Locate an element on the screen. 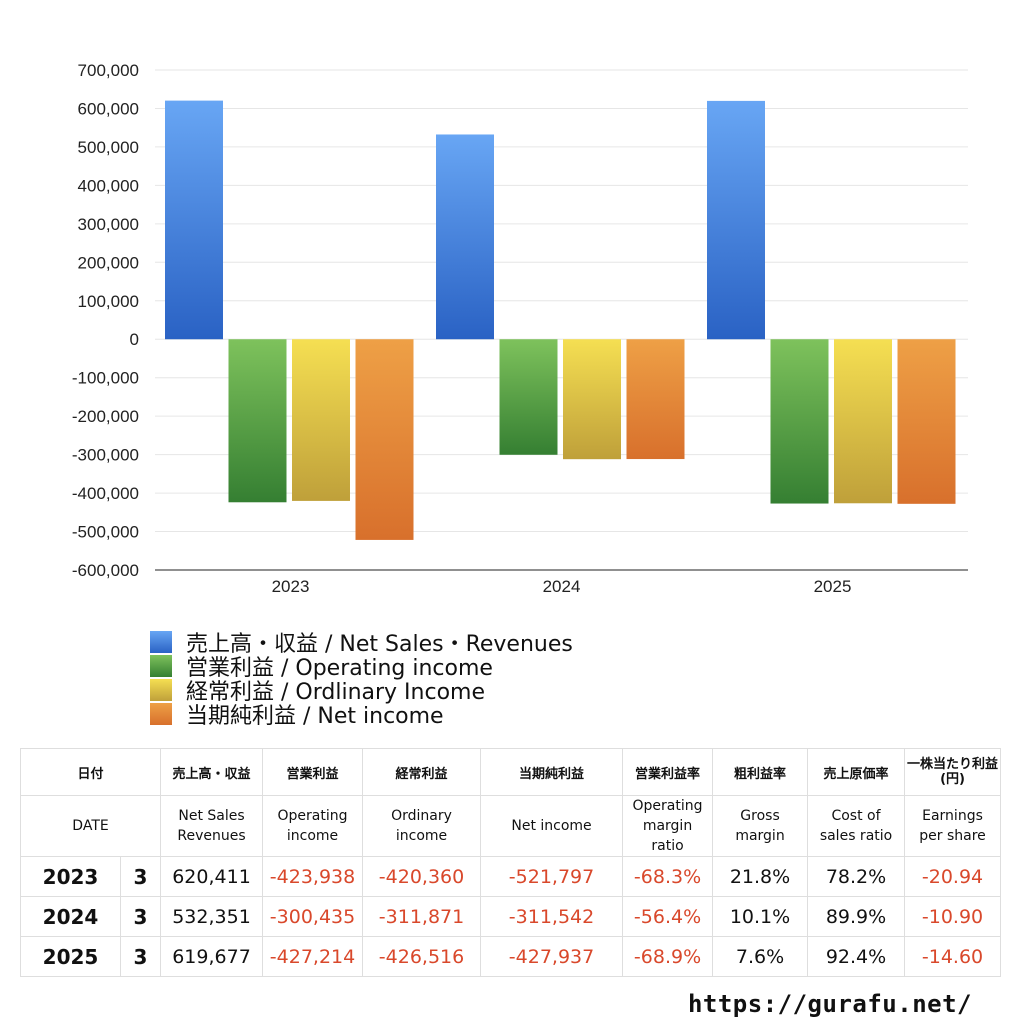 This screenshot has height=1024, width=1024. header-cost-ratio-en-1: Cost of is located at coordinates (856, 816).